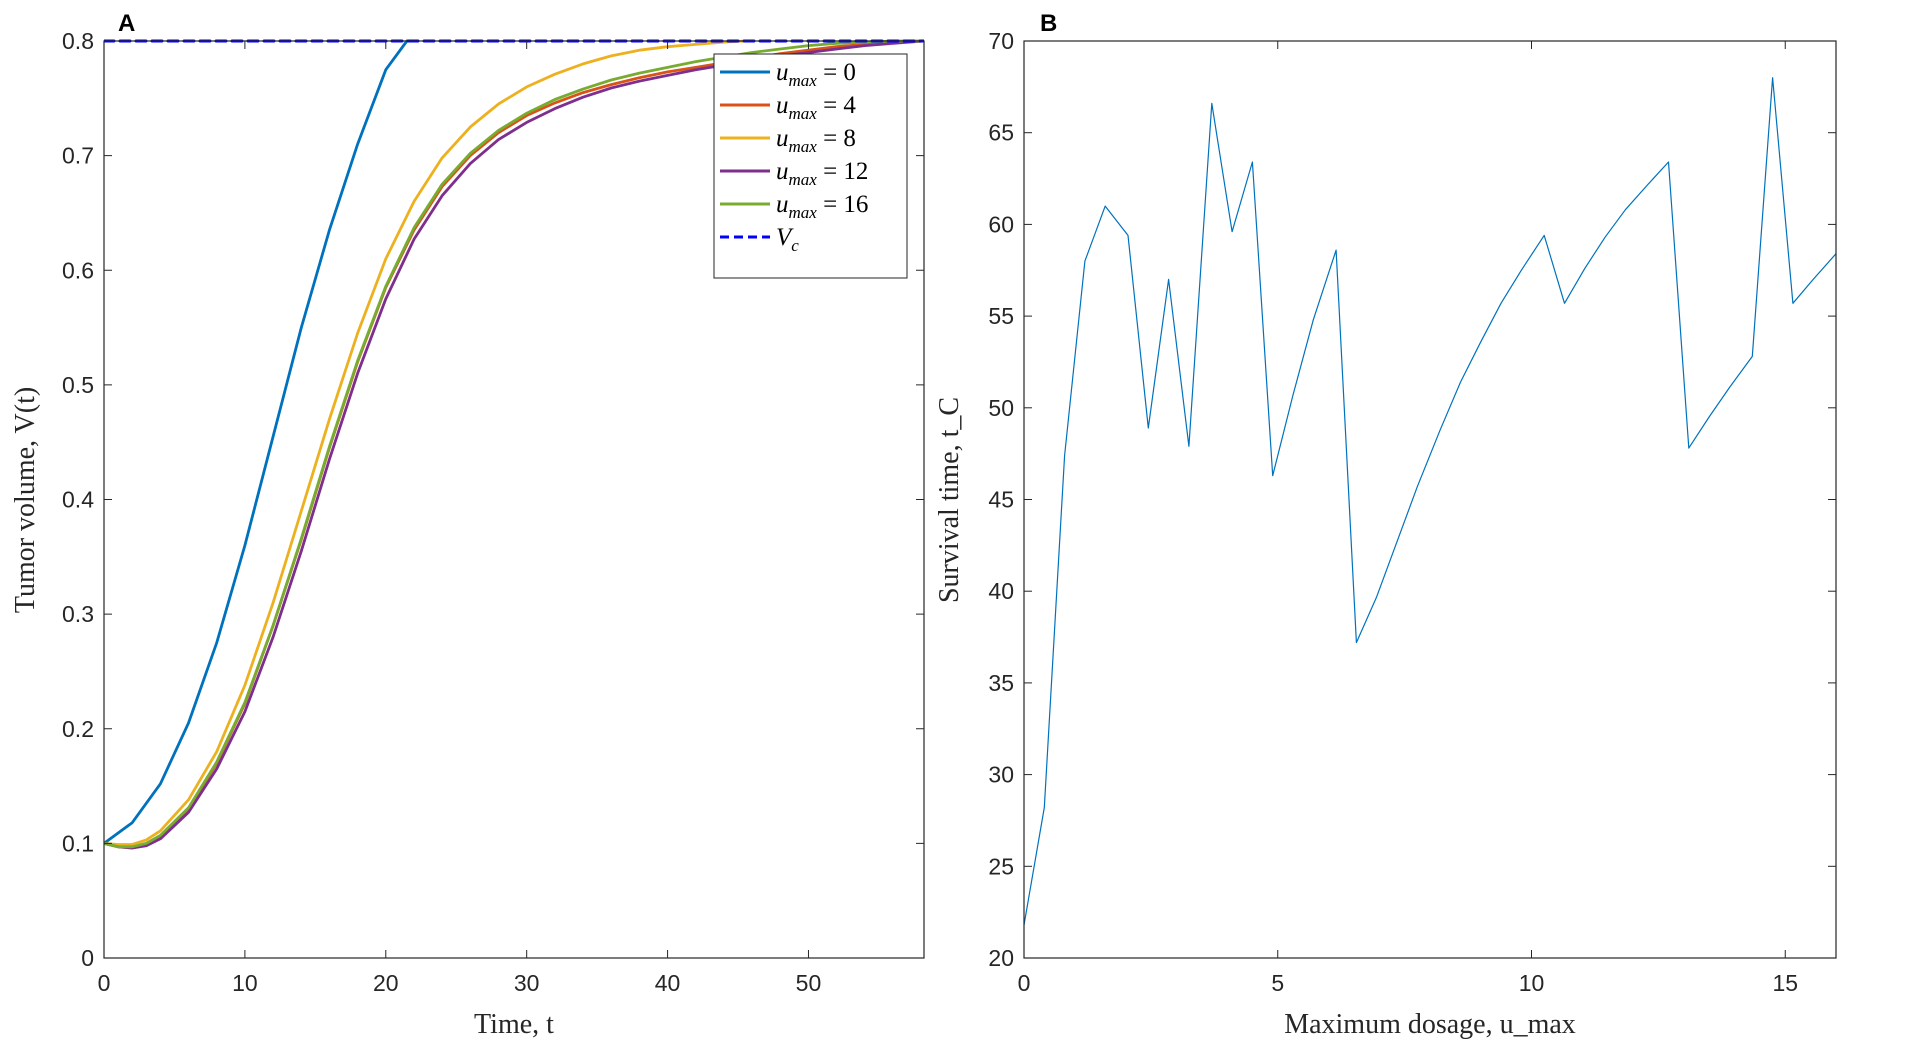  Describe the element at coordinates (245, 983) in the screenshot. I see `panel-a-x-tick-label: 10` at that location.